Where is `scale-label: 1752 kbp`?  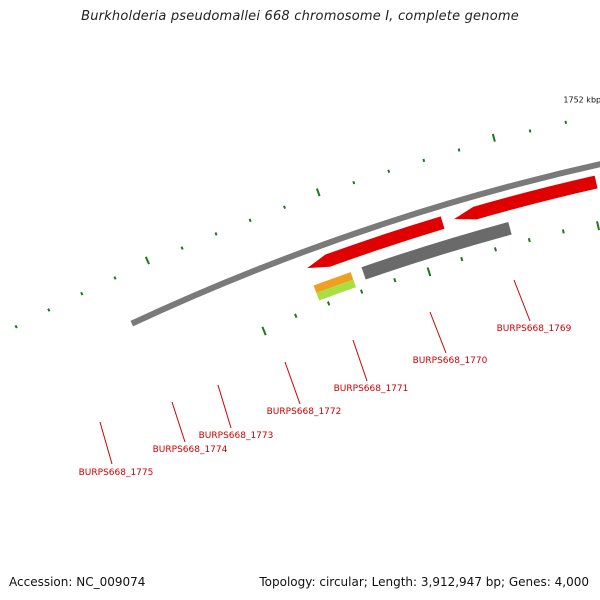
scale-label: 1752 kbp is located at coordinates (581, 100).